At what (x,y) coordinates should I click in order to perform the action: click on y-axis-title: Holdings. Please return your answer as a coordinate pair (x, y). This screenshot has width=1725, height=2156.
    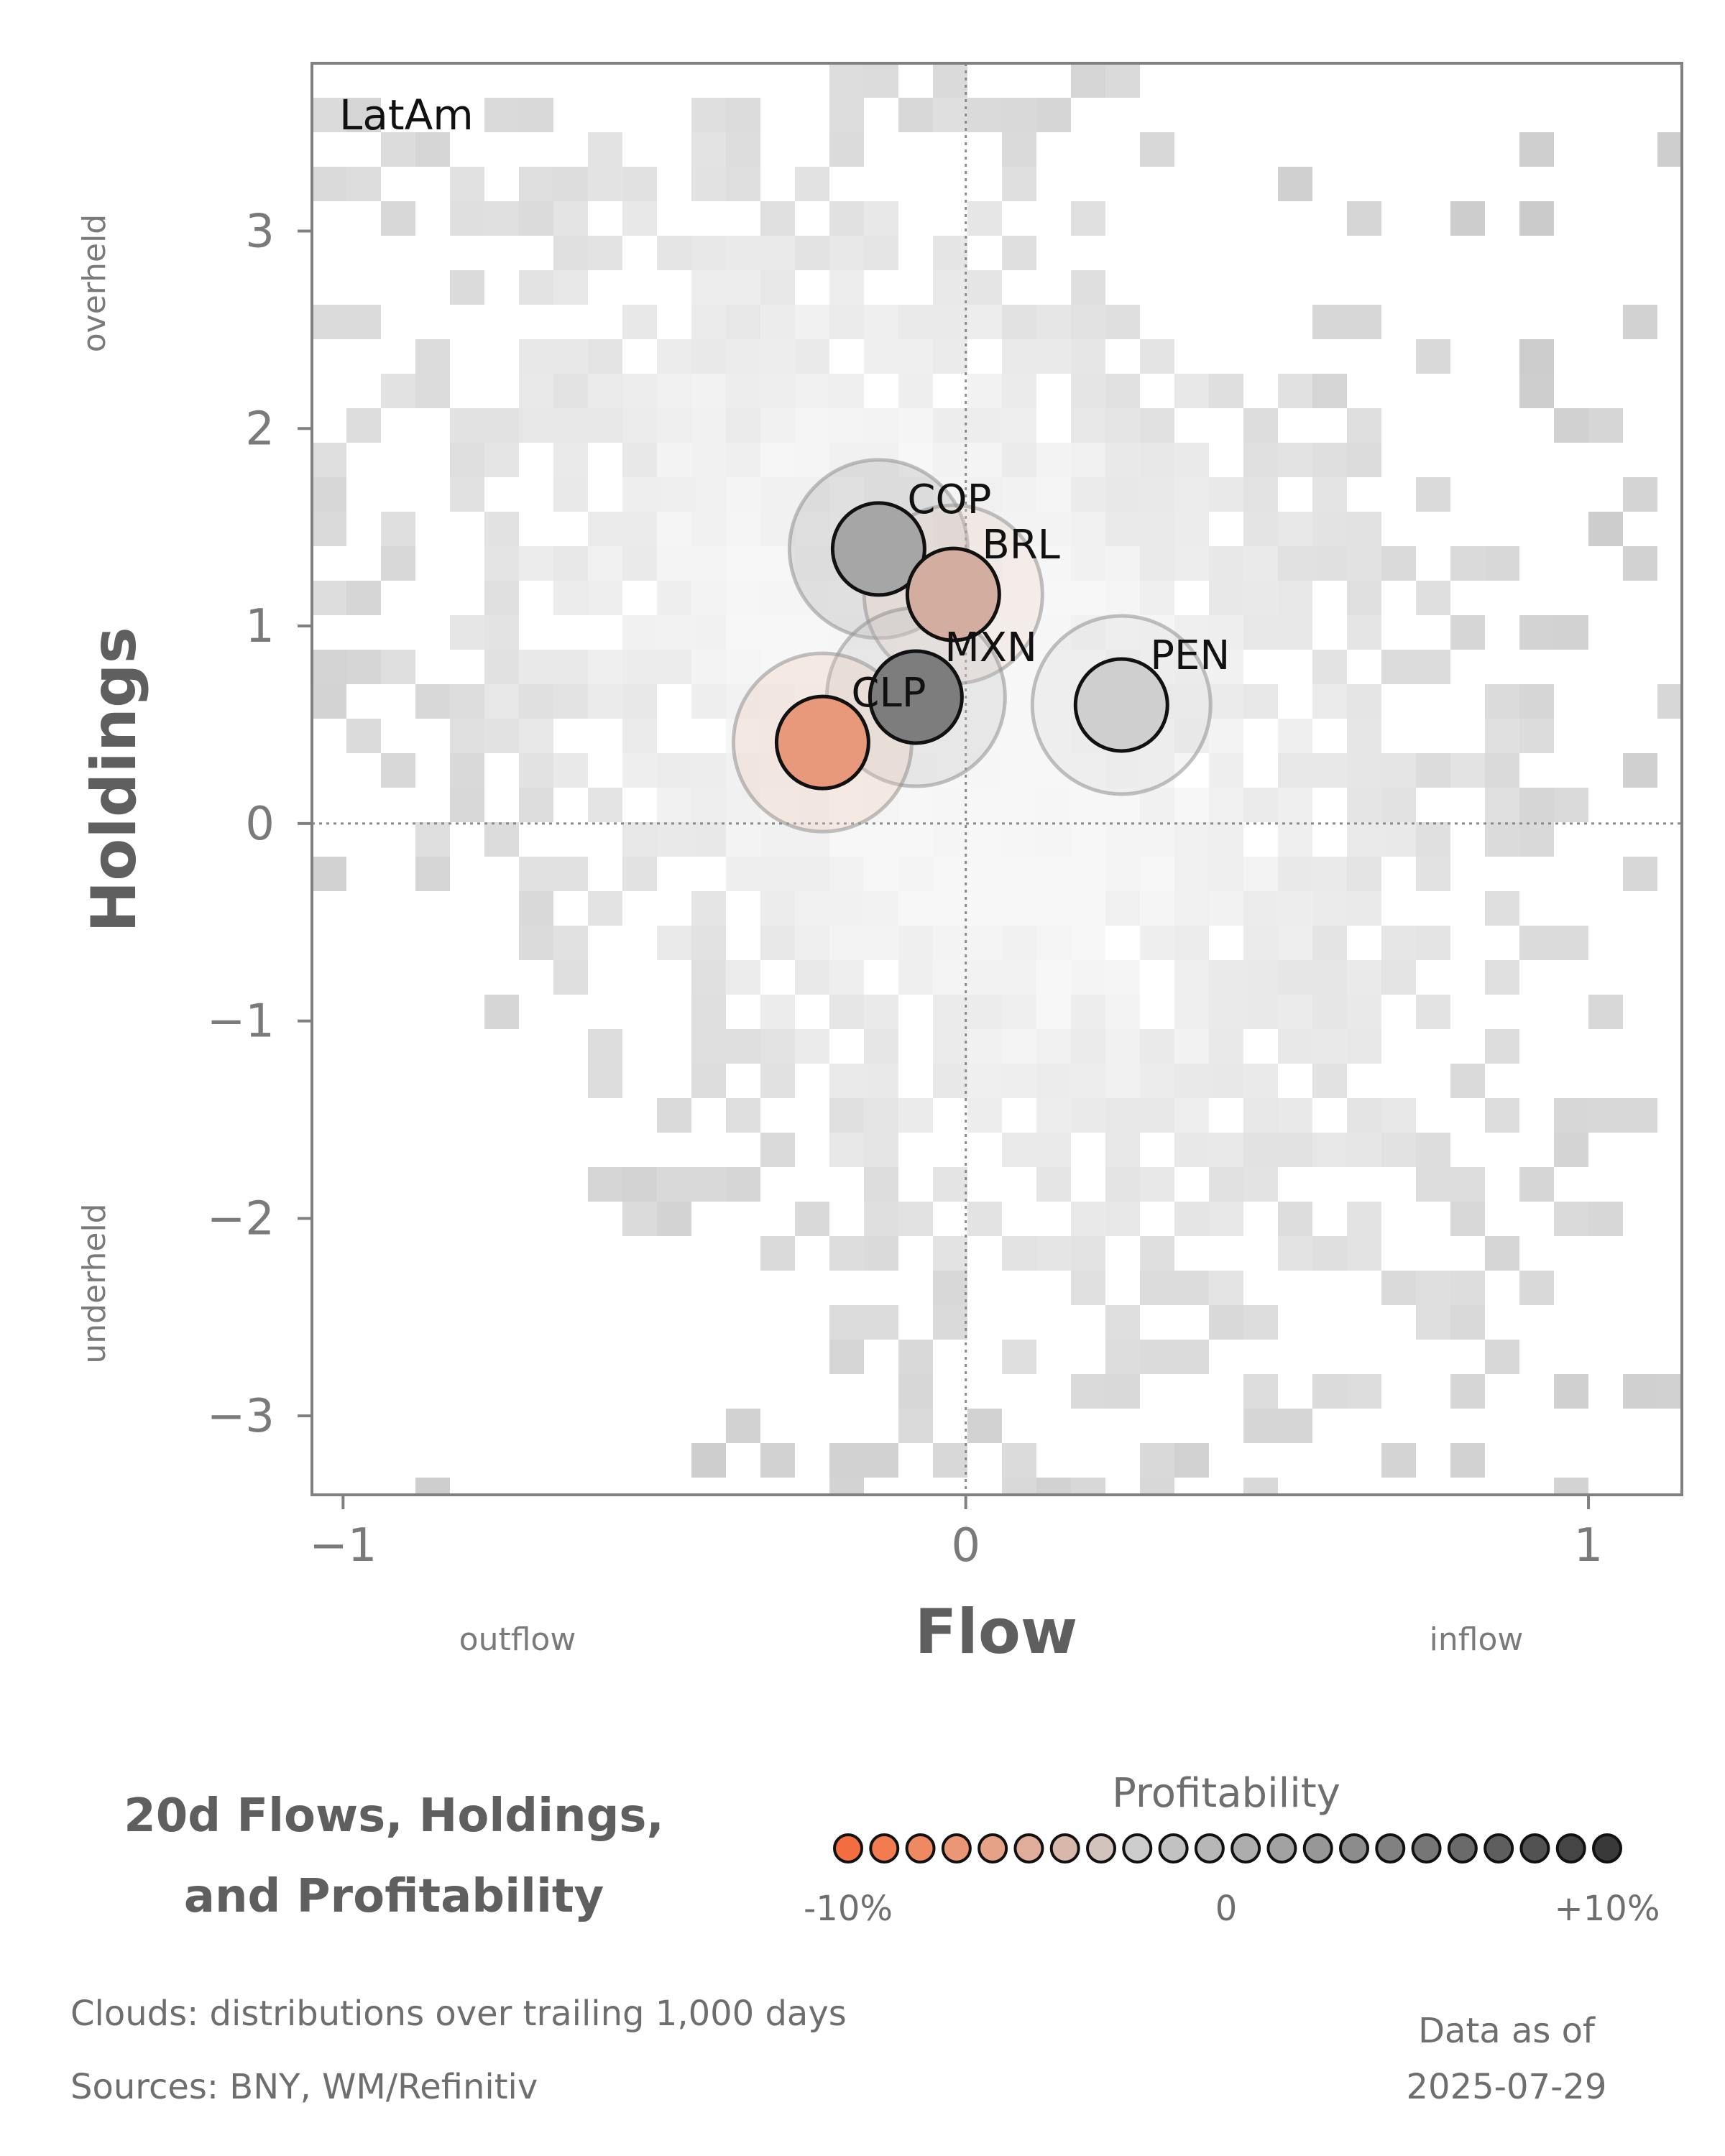
    Looking at the image, I should click on (114, 780).